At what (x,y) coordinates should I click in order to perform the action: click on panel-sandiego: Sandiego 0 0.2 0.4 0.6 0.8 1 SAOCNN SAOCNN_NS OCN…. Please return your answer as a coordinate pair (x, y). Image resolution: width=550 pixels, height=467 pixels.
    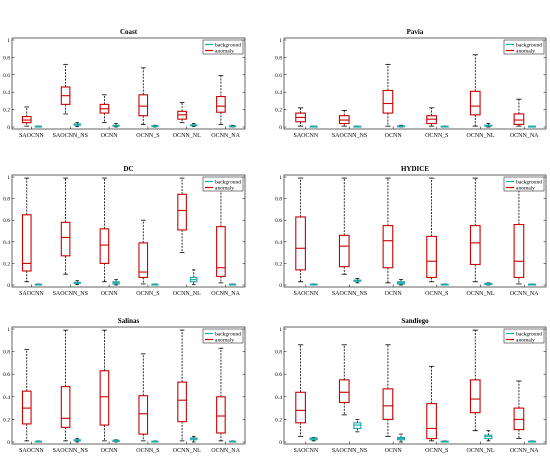
    Looking at the image, I should click on (411, 385).